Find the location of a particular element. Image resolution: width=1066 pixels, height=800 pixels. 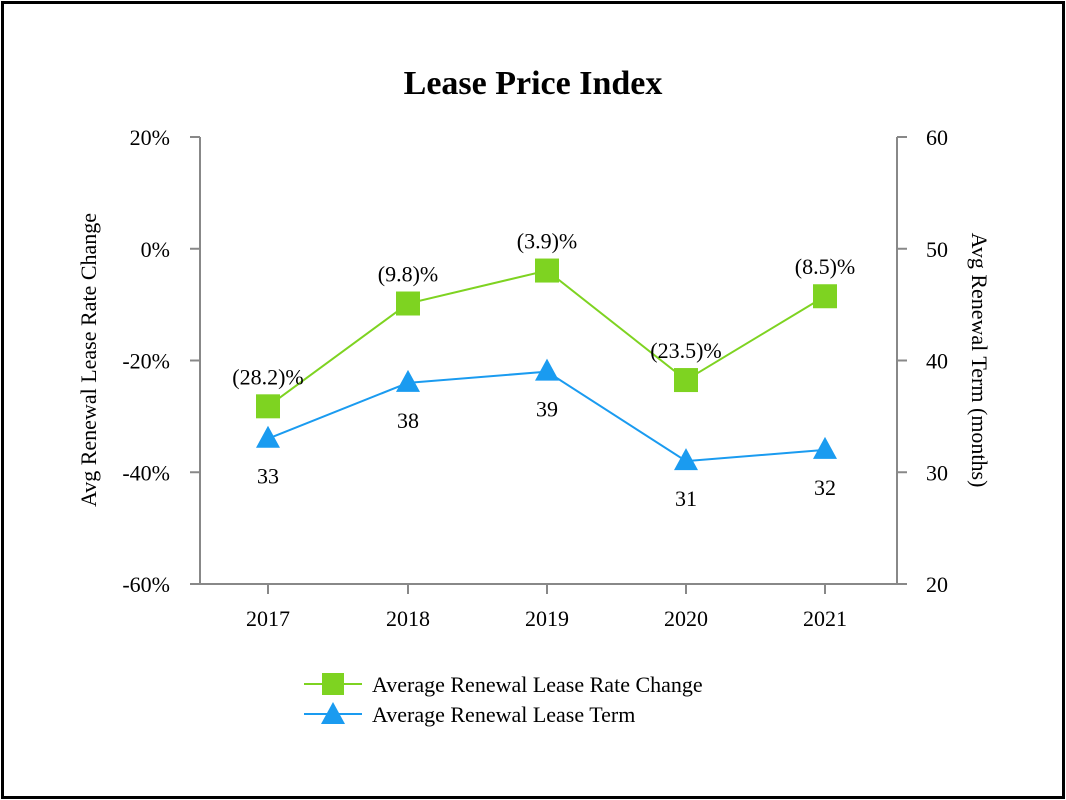

rate-change-data-label: (8.5)% is located at coordinates (825, 266).